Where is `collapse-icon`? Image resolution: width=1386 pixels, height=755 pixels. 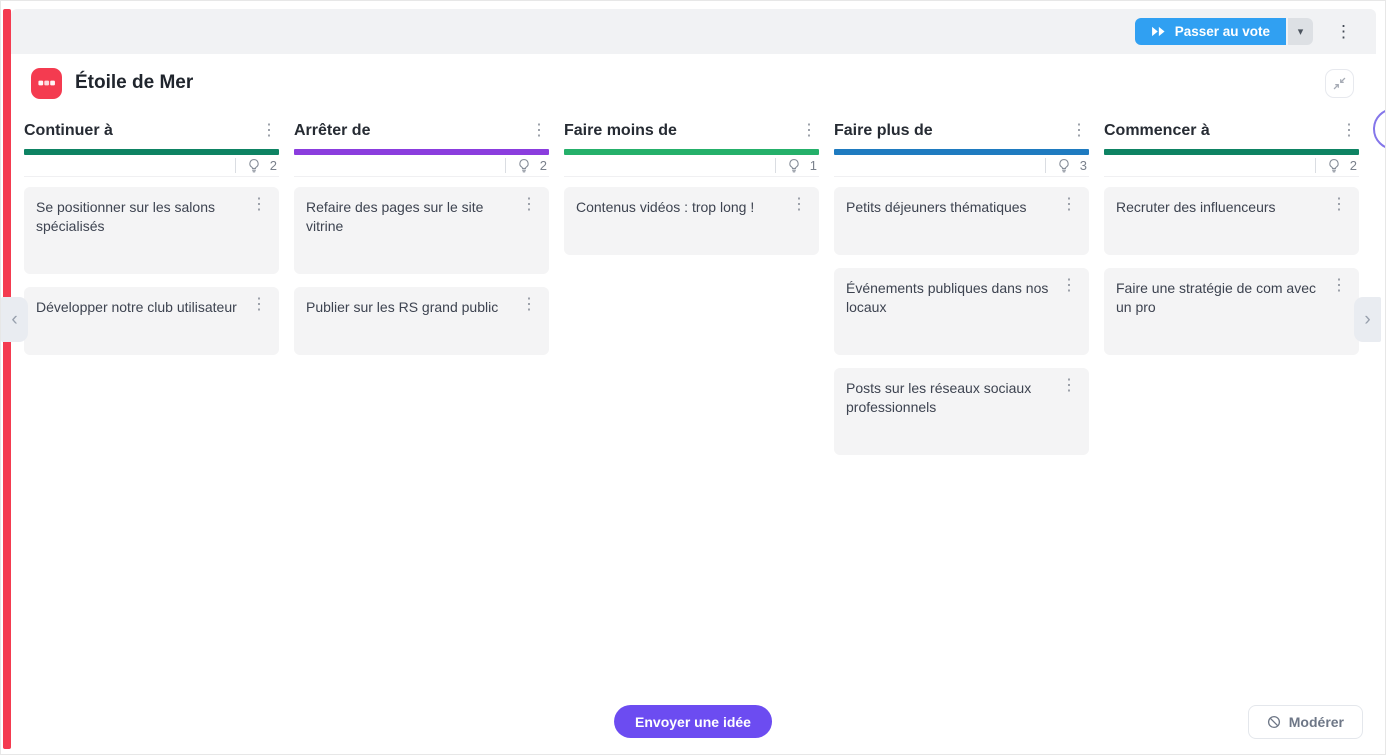 collapse-icon is located at coordinates (1339, 83).